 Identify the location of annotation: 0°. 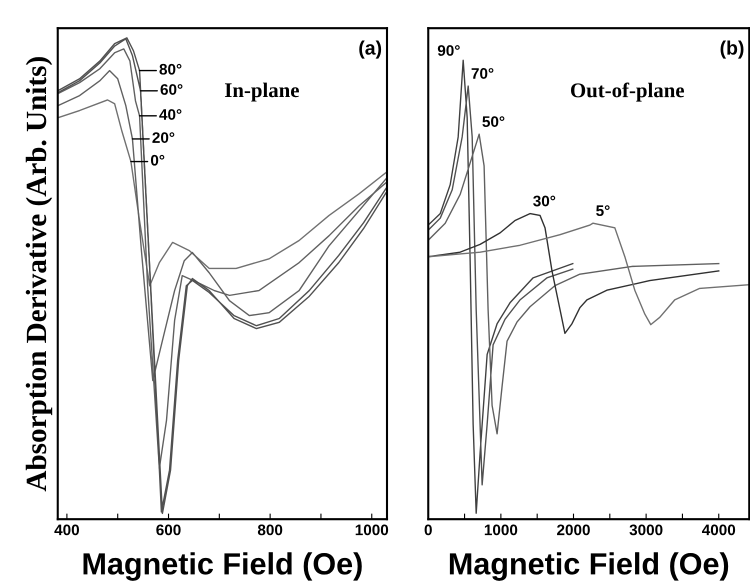
(157, 160).